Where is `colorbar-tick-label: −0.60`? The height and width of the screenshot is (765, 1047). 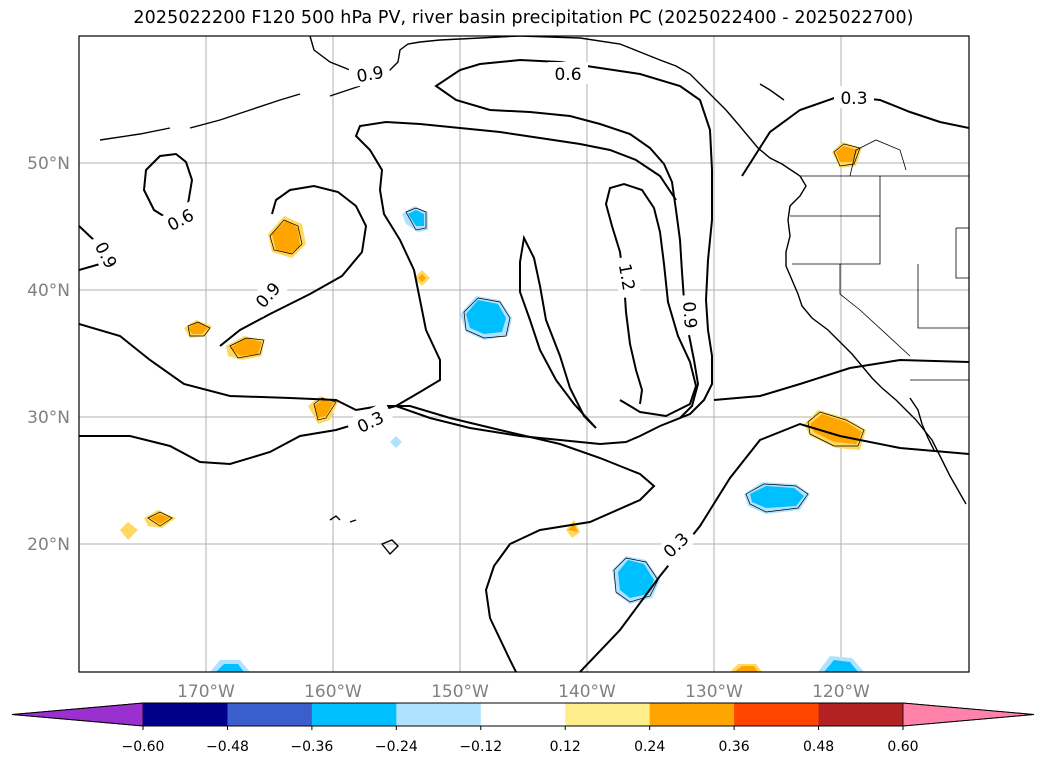
colorbar-tick-label: −0.60 is located at coordinates (143, 747).